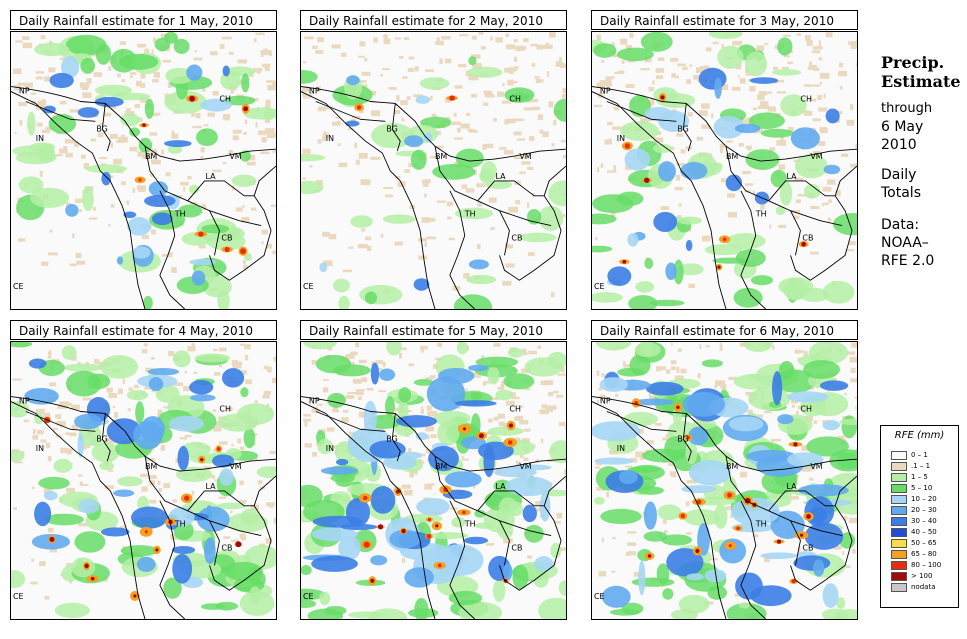  What do you see at coordinates (924, 499) in the screenshot?
I see `legend-row: 10 – 20` at bounding box center [924, 499].